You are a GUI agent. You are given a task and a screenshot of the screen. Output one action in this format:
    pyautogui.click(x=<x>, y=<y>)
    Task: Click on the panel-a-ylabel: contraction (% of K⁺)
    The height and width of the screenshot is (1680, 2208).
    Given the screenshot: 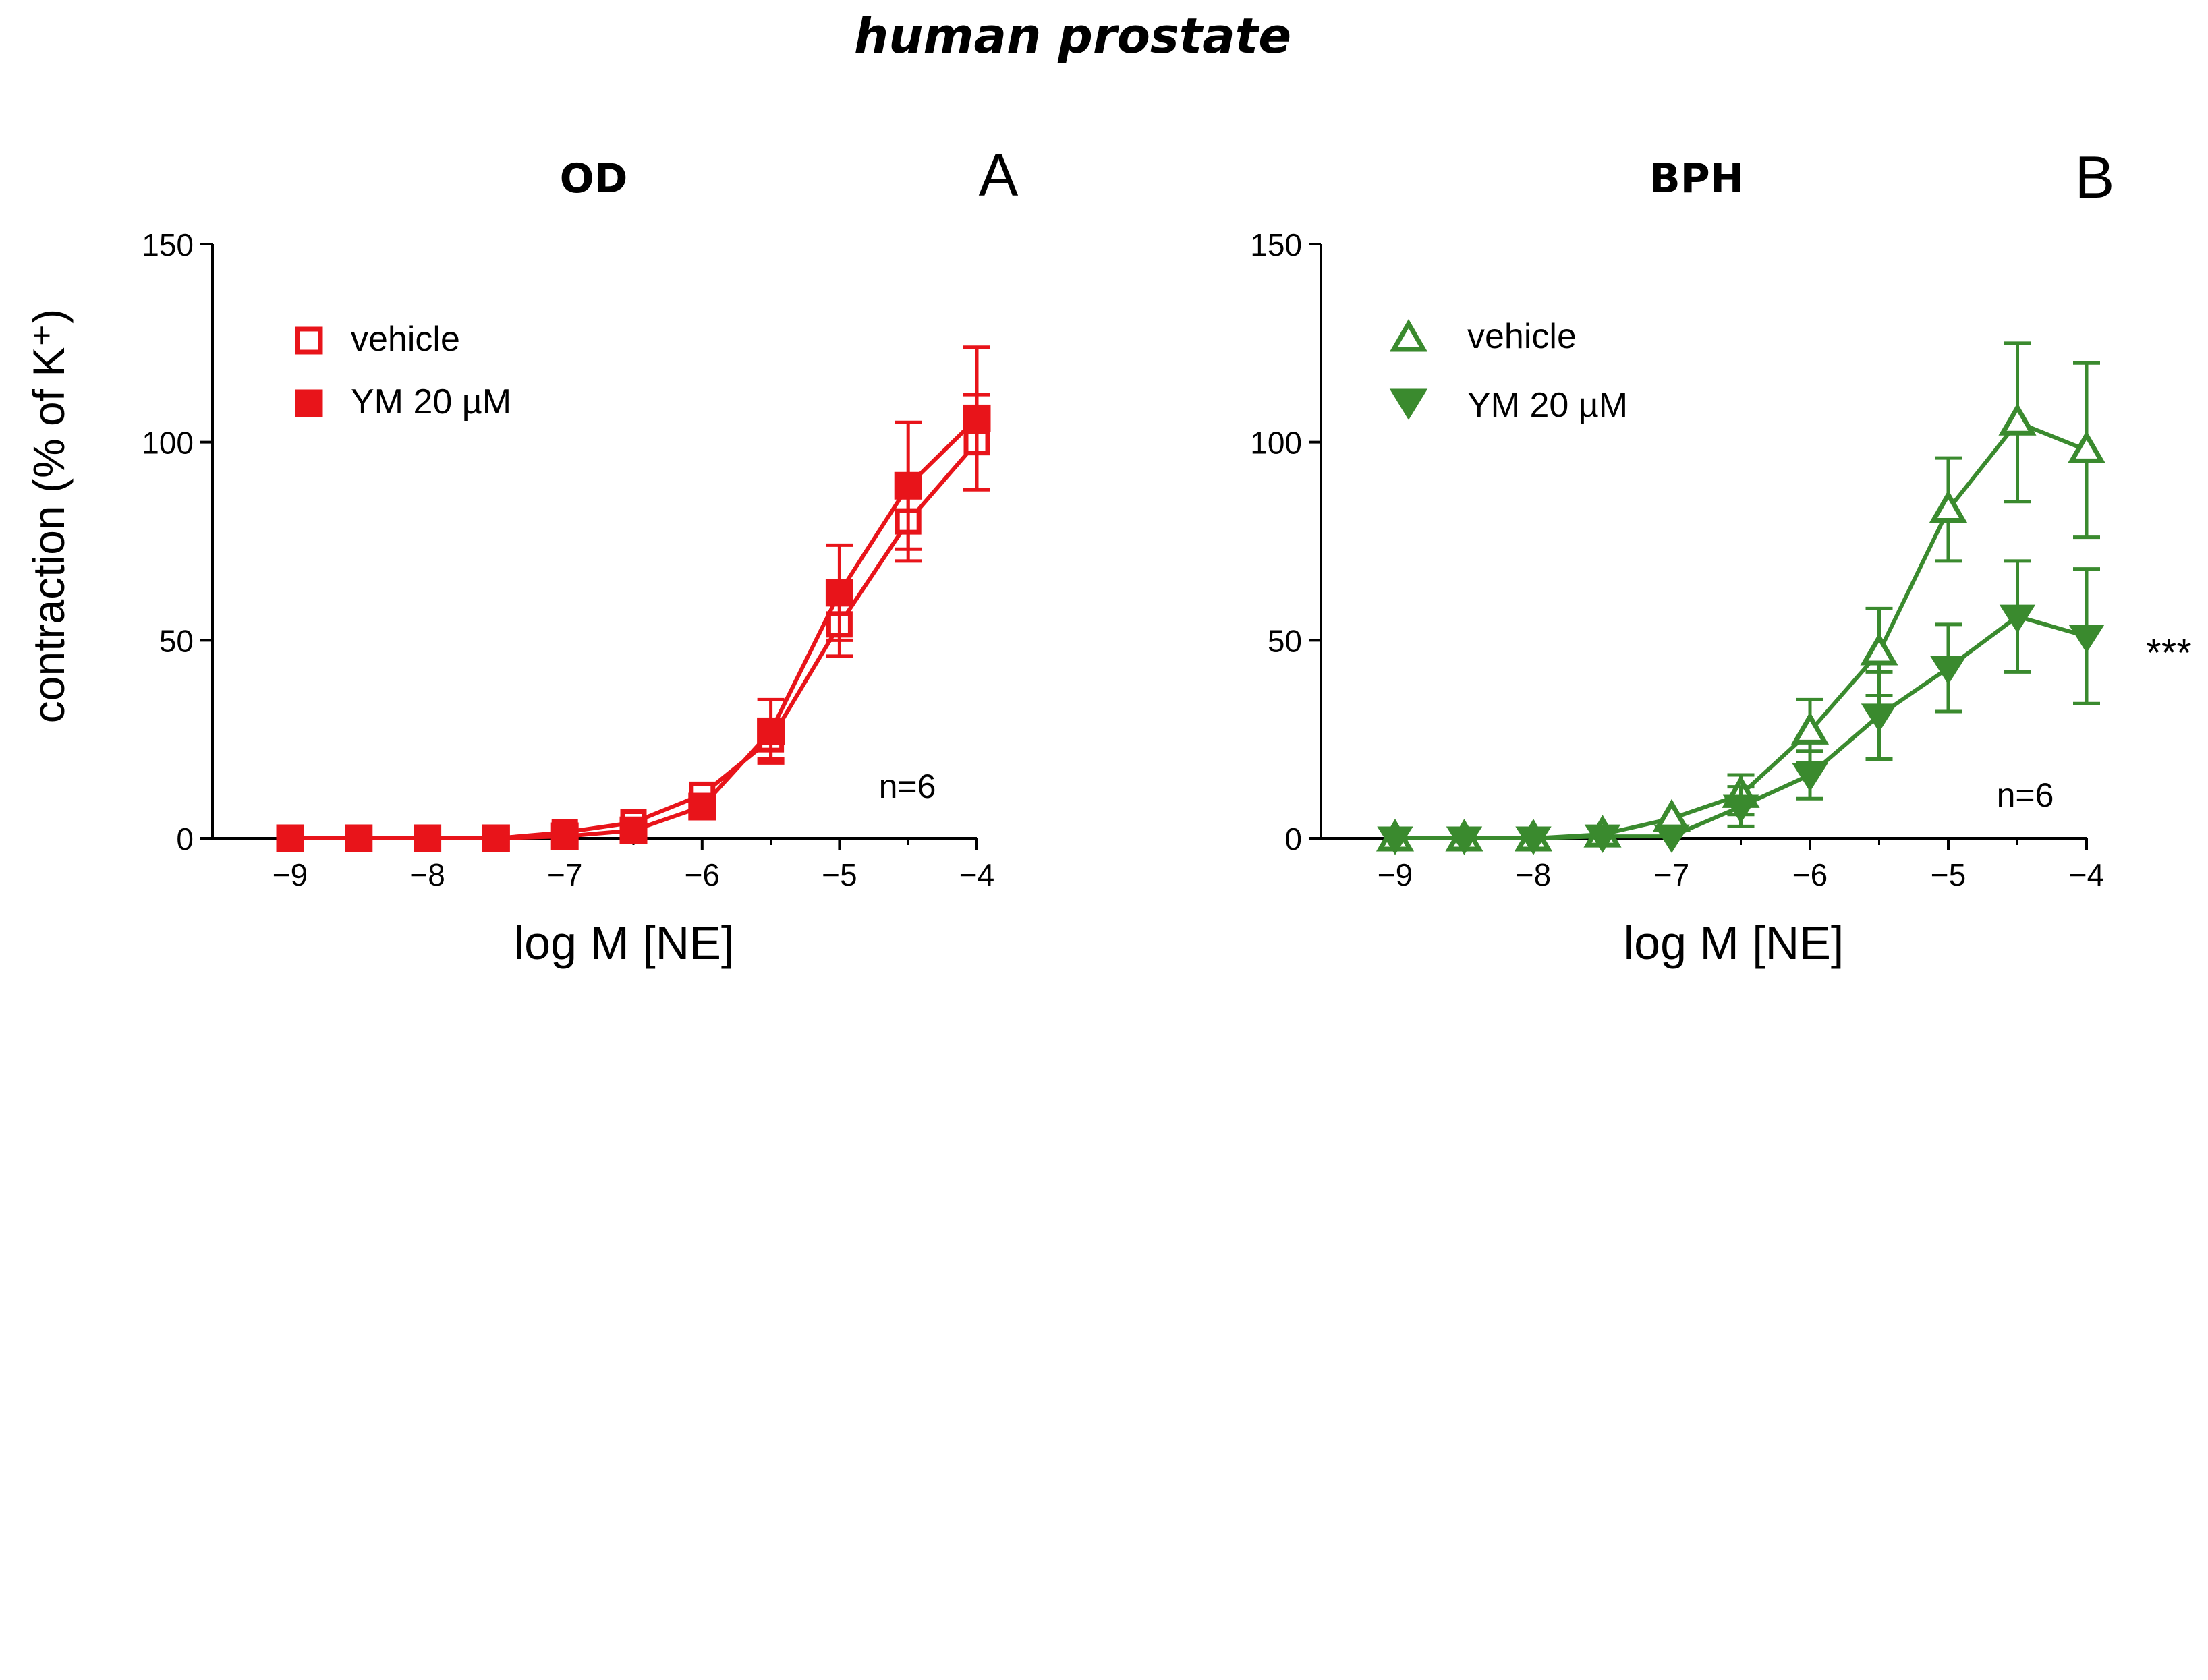 What is the action you would take?
    pyautogui.click(x=49, y=516)
    